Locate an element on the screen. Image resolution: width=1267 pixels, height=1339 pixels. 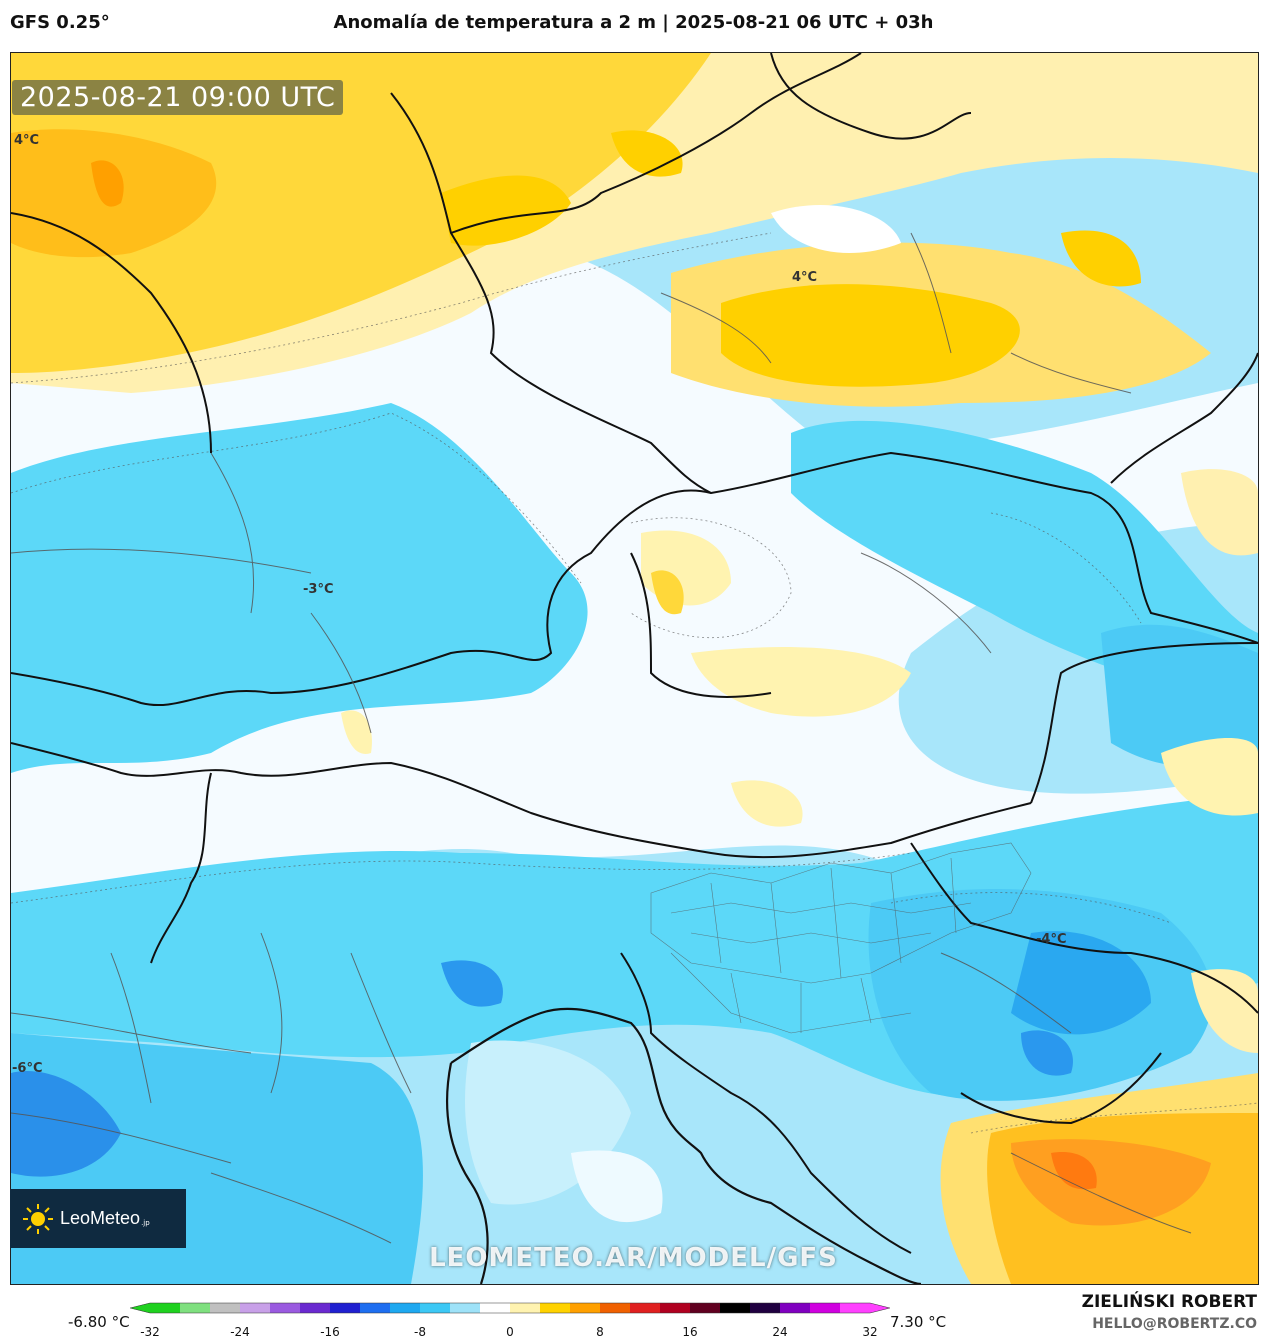
contour-label: -4°C is located at coordinates (1051, 939).